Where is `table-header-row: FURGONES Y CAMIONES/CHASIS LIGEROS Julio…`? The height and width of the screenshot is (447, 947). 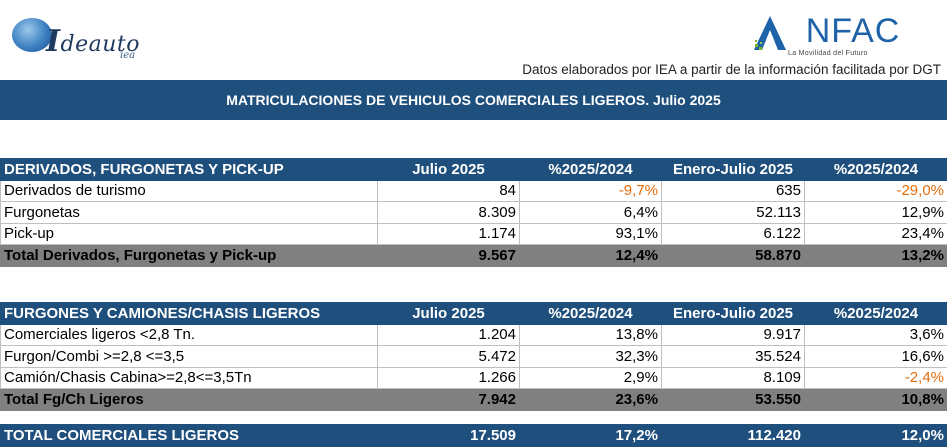
table-header-row: FURGONES Y CAMIONES/CHASIS LIGEROS Julio… is located at coordinates (474, 314).